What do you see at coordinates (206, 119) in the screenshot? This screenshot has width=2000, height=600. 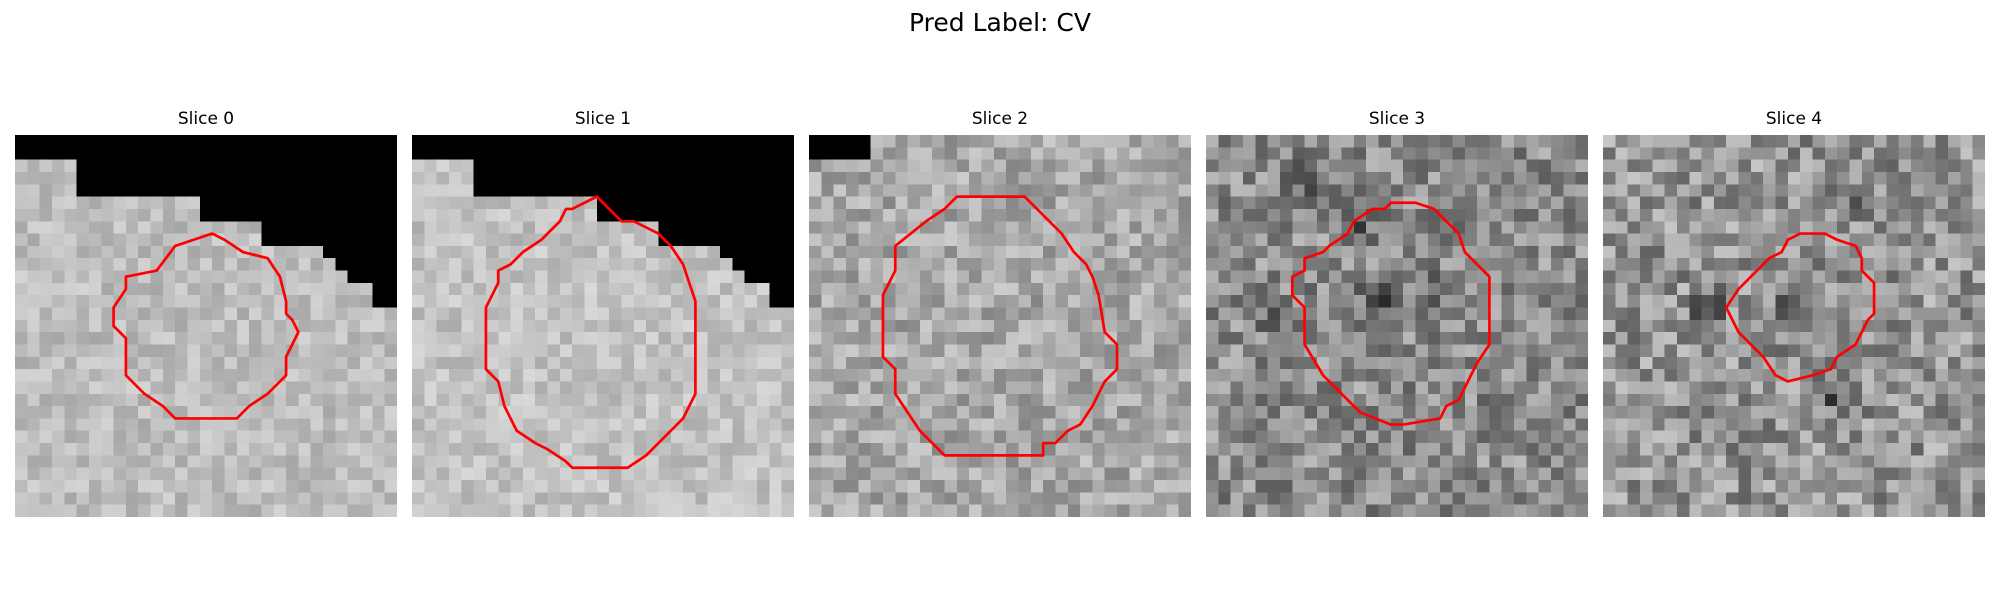 I see `panel-title: Slice 0` at bounding box center [206, 119].